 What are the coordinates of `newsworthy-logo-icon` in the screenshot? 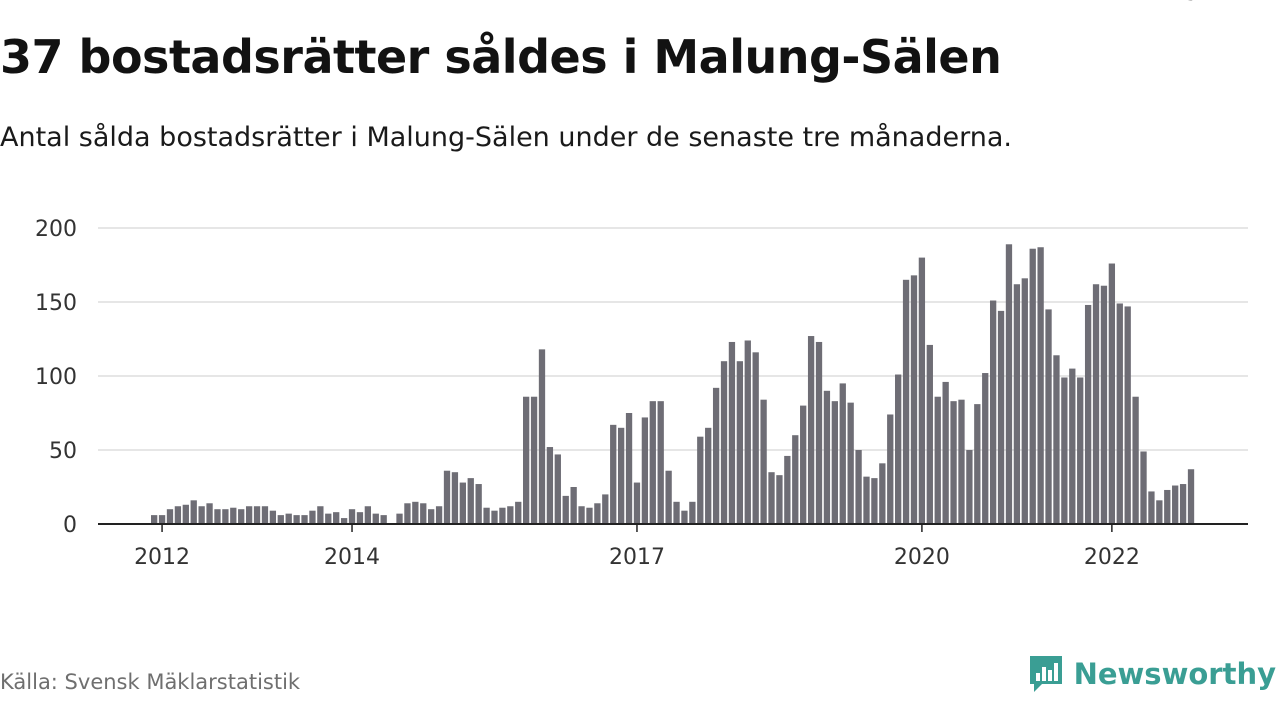 It's located at (1045, 674).